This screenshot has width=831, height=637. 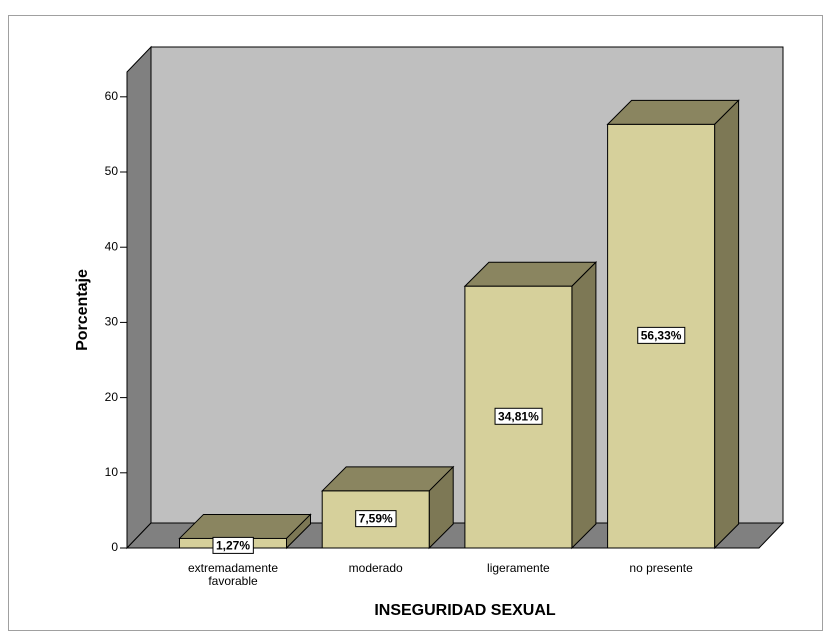 What do you see at coordinates (114, 547) in the screenshot?
I see `y-tick-label: 0` at bounding box center [114, 547].